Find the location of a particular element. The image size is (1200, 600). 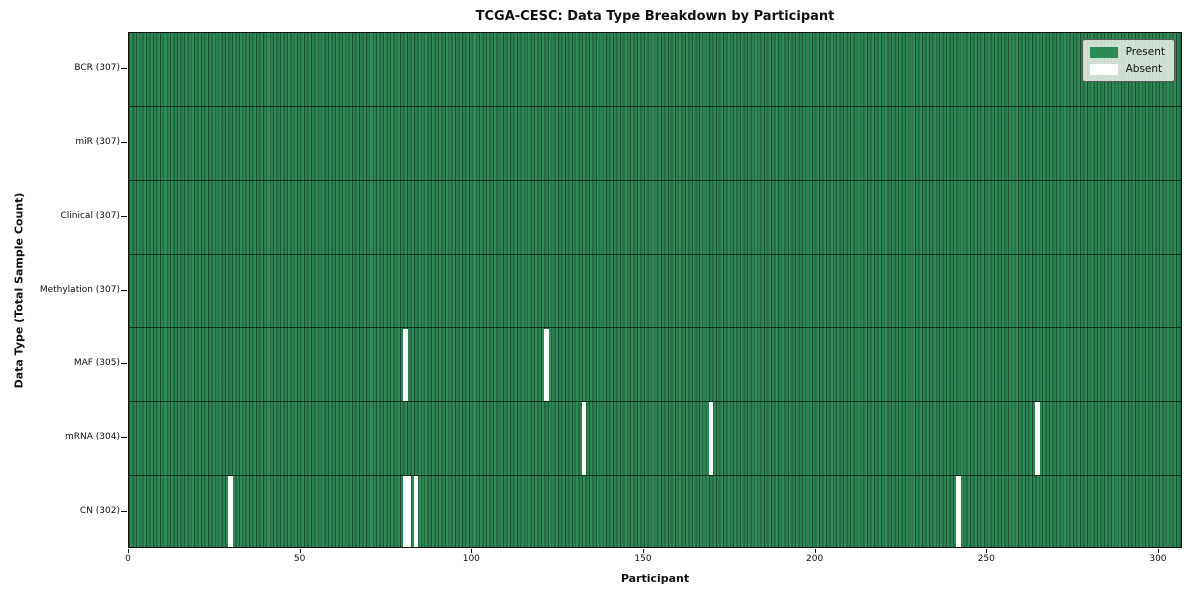

y-tick-label-miR: miR (307) is located at coordinates (97, 142).